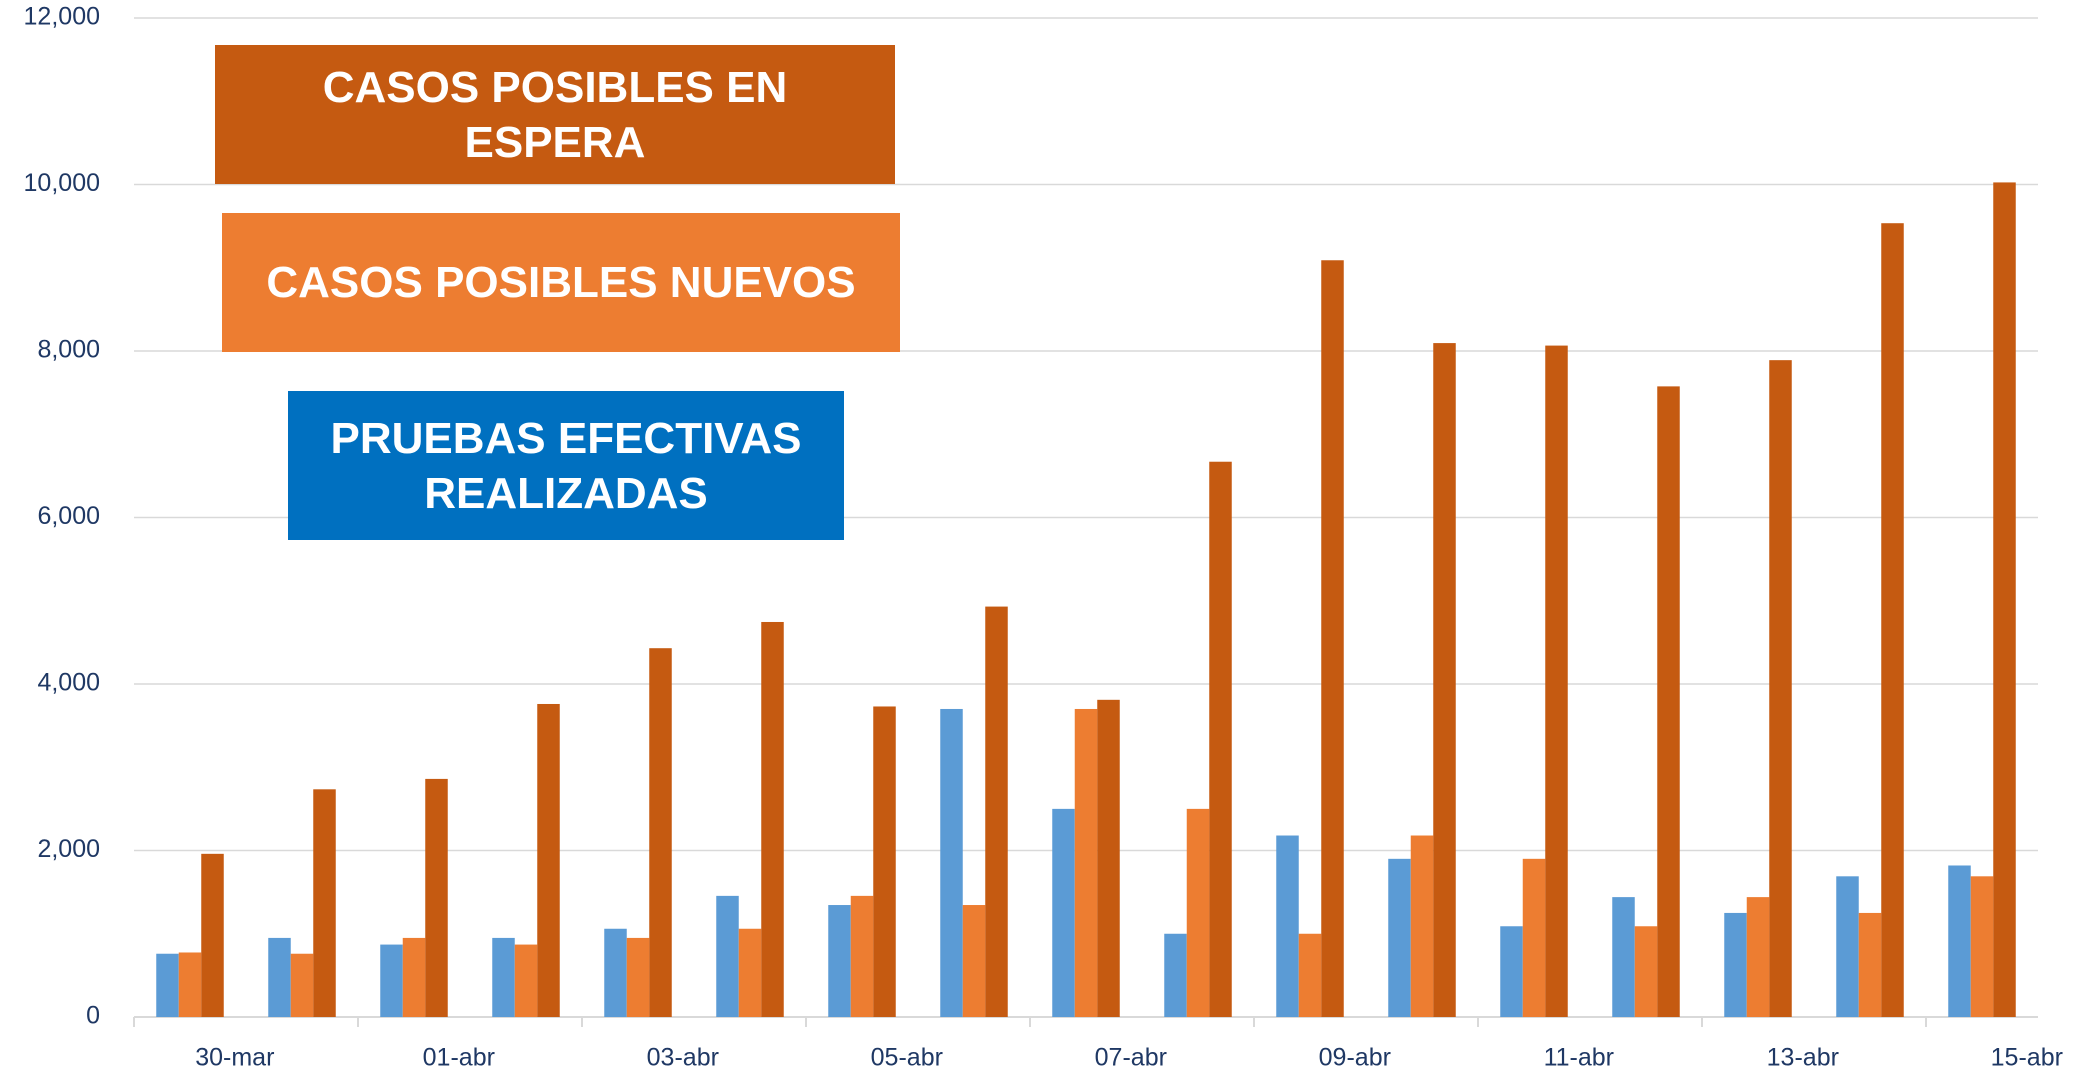 This screenshot has height=1081, width=2078. I want to click on legend-entry: CASOS POSIBLES NUEVOS, so click(561, 282).